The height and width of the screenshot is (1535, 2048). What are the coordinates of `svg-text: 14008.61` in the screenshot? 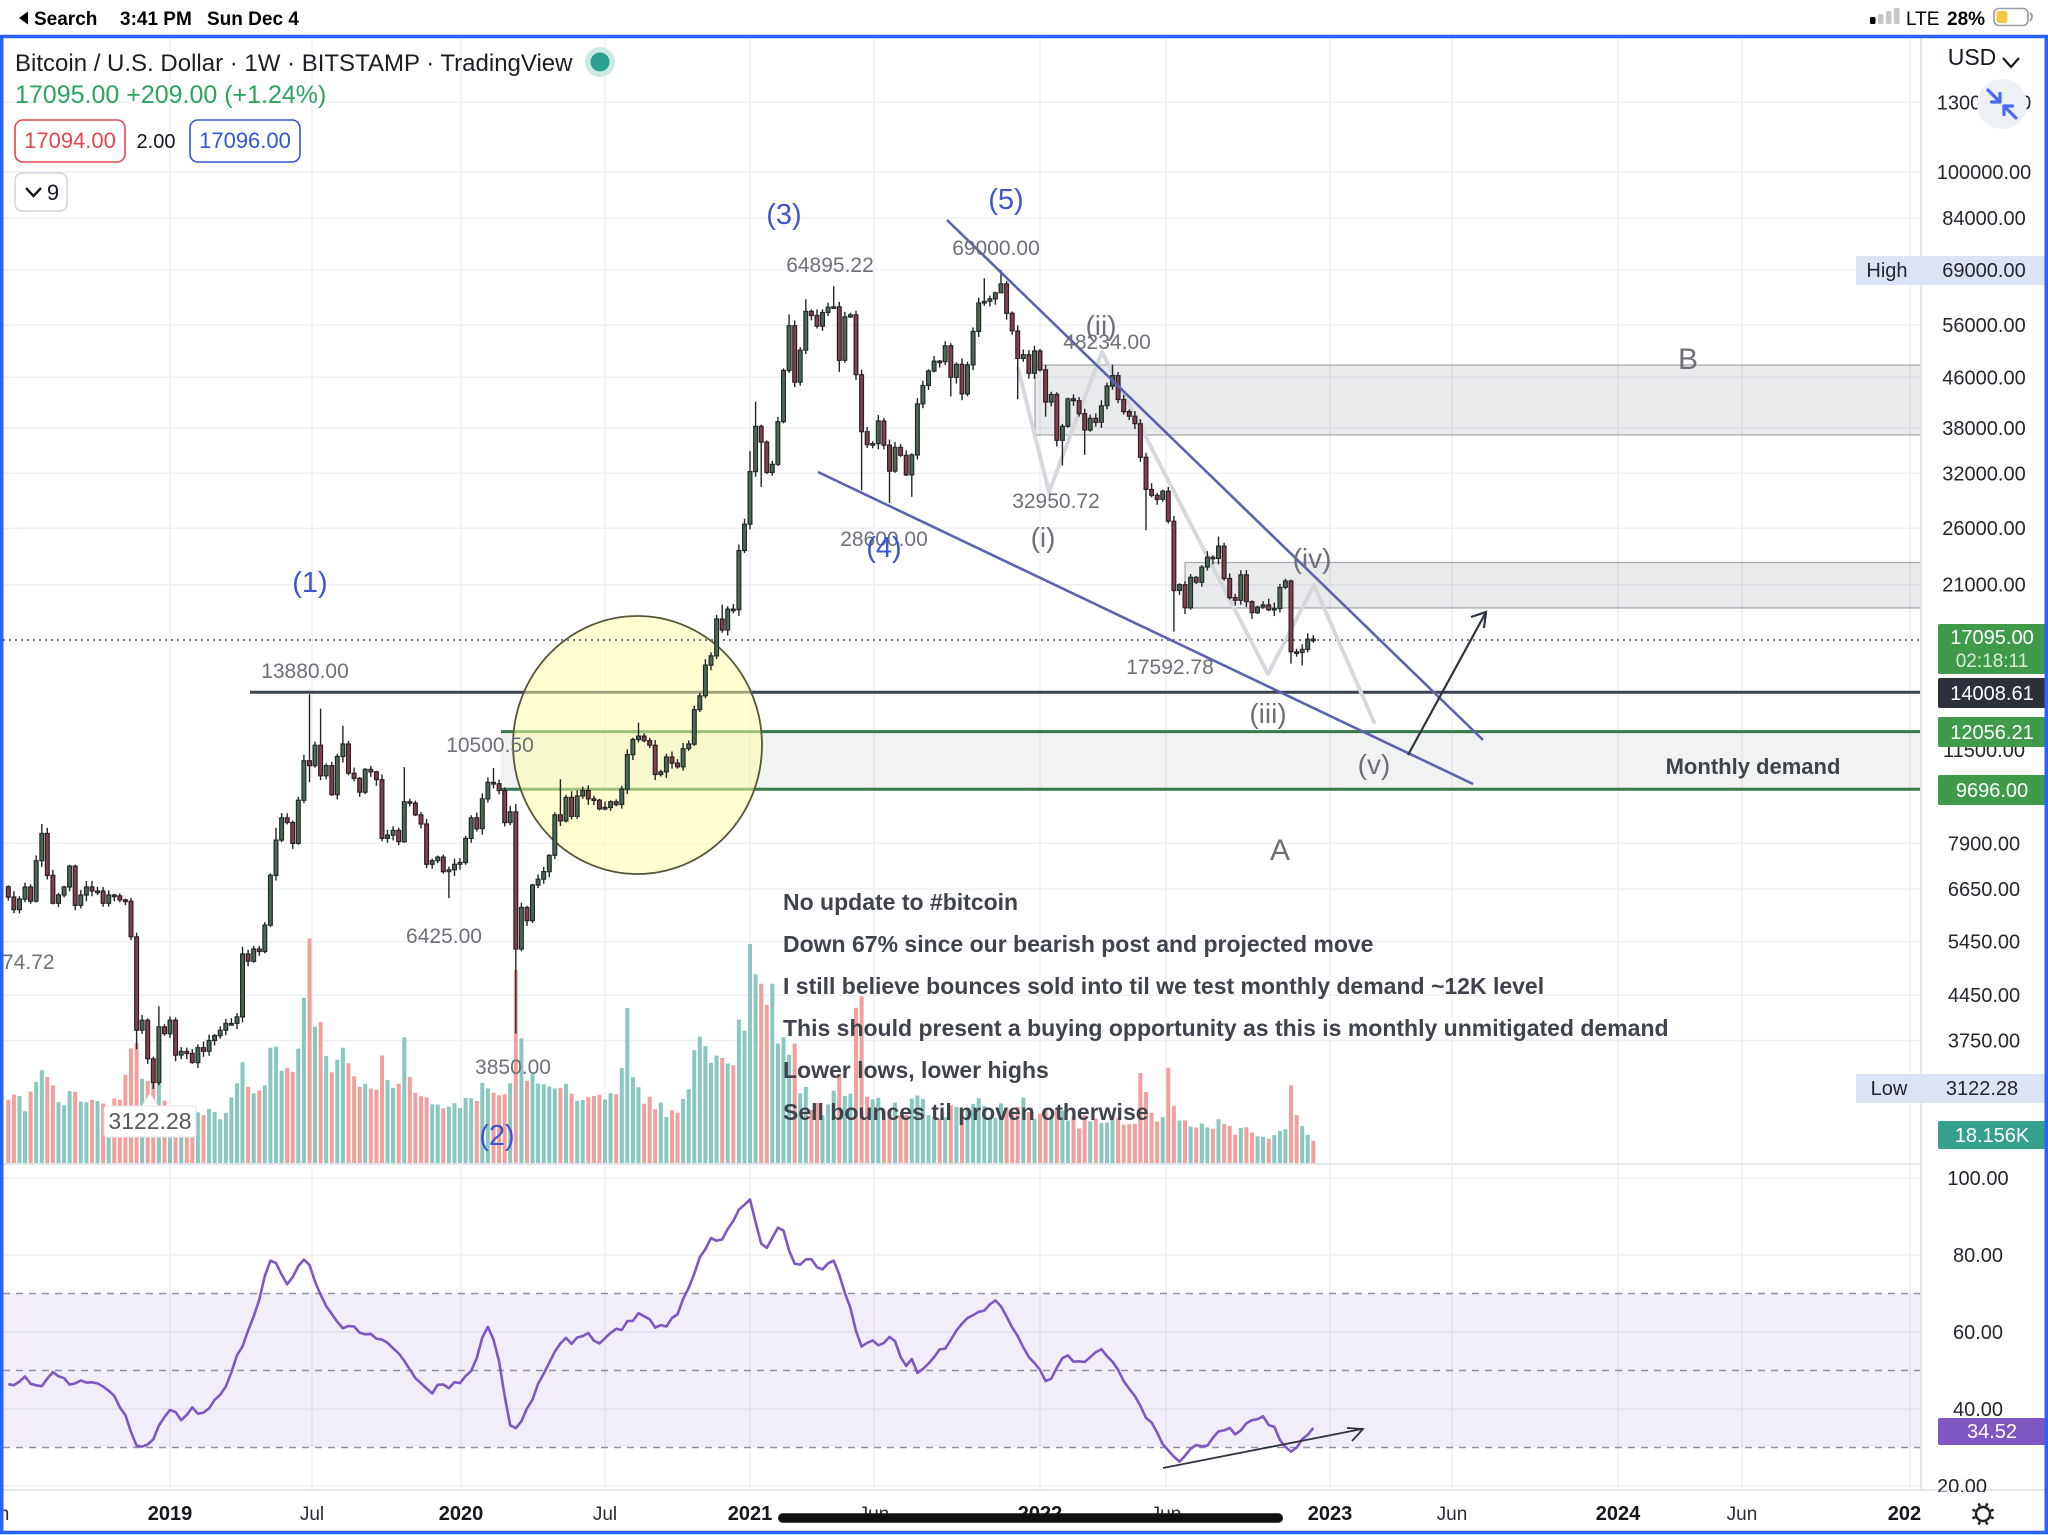 It's located at (1991, 694).